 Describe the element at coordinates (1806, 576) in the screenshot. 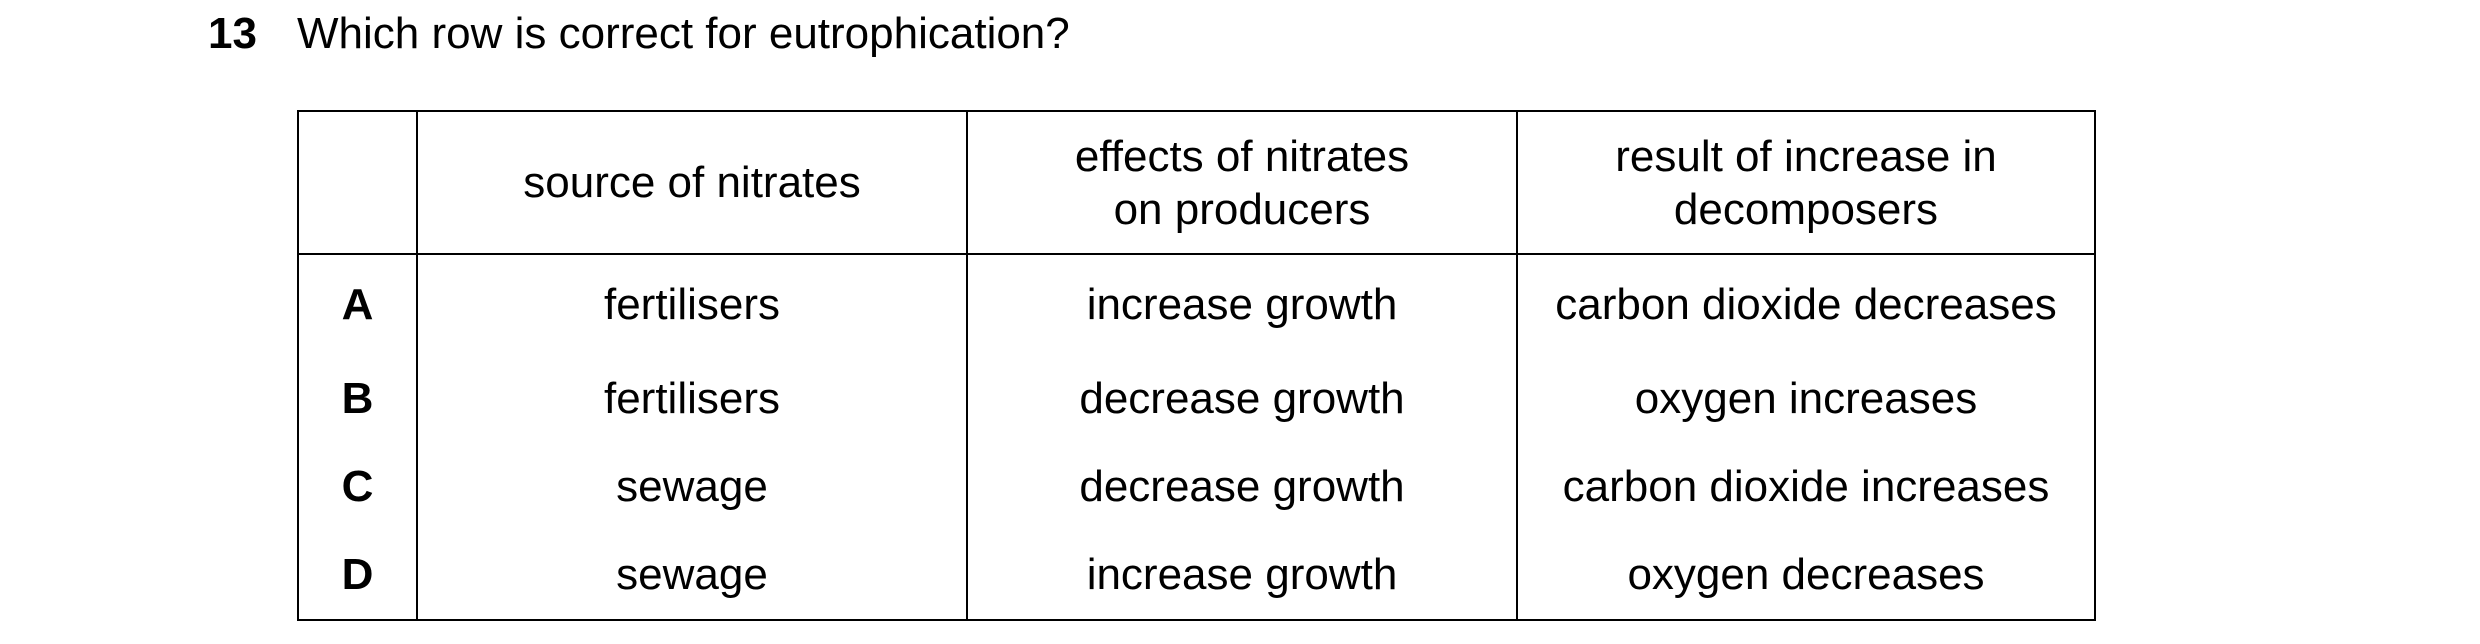

I see `row-result: oxygen decreases` at that location.